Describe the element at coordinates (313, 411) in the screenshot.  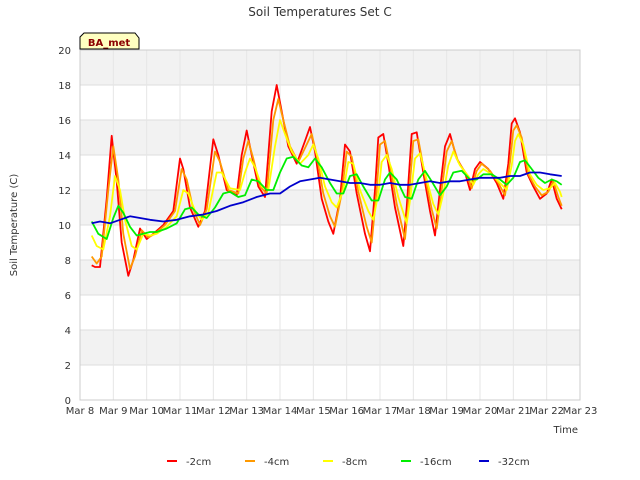
I see `x-tick-label: Mar 15` at that location.